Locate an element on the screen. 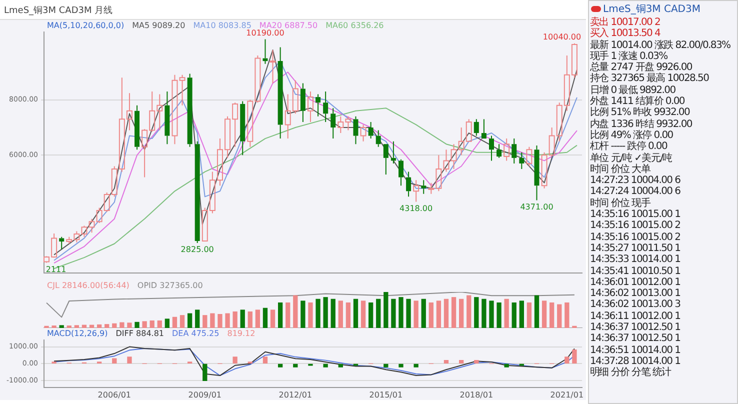  text: 内盘 1336 昨结 9932.00 is located at coordinates (641, 124).